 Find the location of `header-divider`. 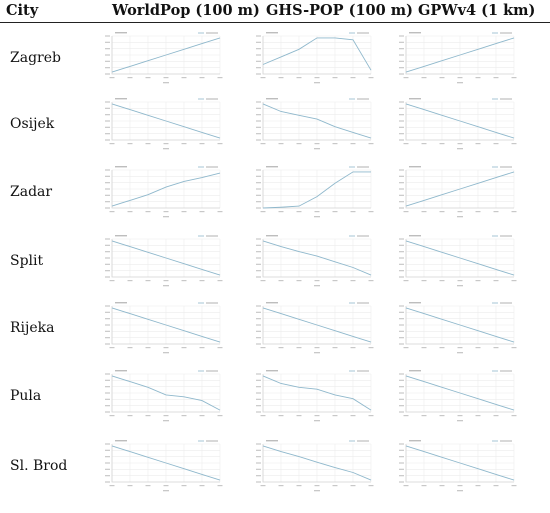

header-divider is located at coordinates (275, 22).